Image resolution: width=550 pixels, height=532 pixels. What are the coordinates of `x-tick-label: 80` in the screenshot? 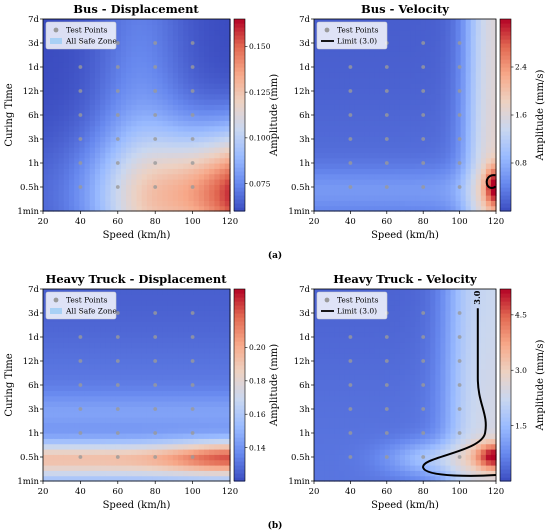 It's located at (155, 492).